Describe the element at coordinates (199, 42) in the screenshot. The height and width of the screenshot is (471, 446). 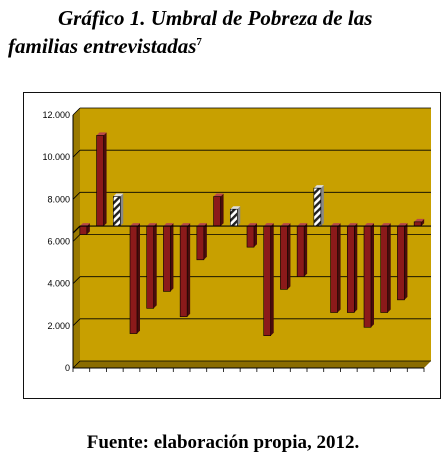
I see `footnote-marker: 7` at that location.